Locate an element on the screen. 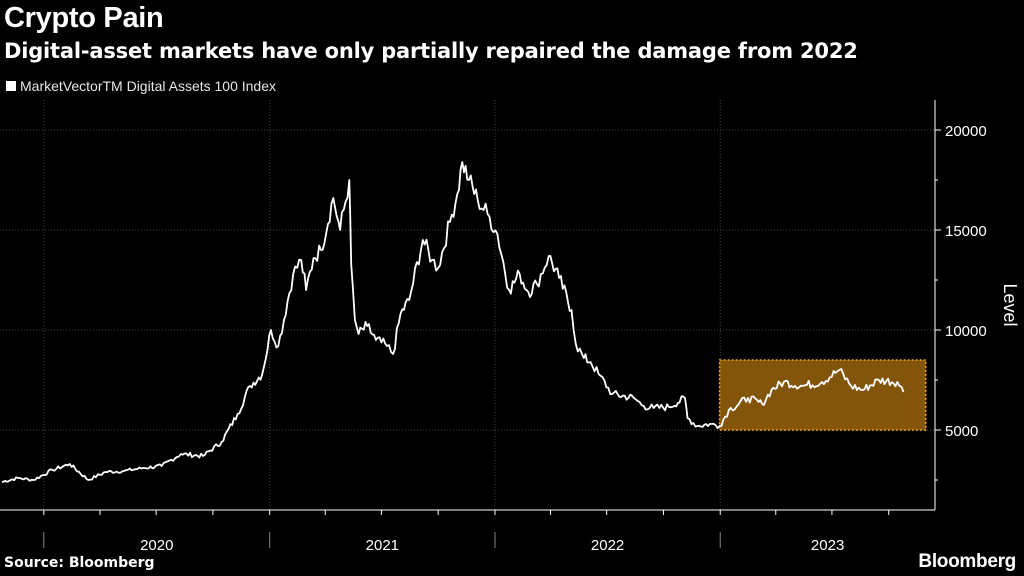  legend-swatch is located at coordinates (11, 86).